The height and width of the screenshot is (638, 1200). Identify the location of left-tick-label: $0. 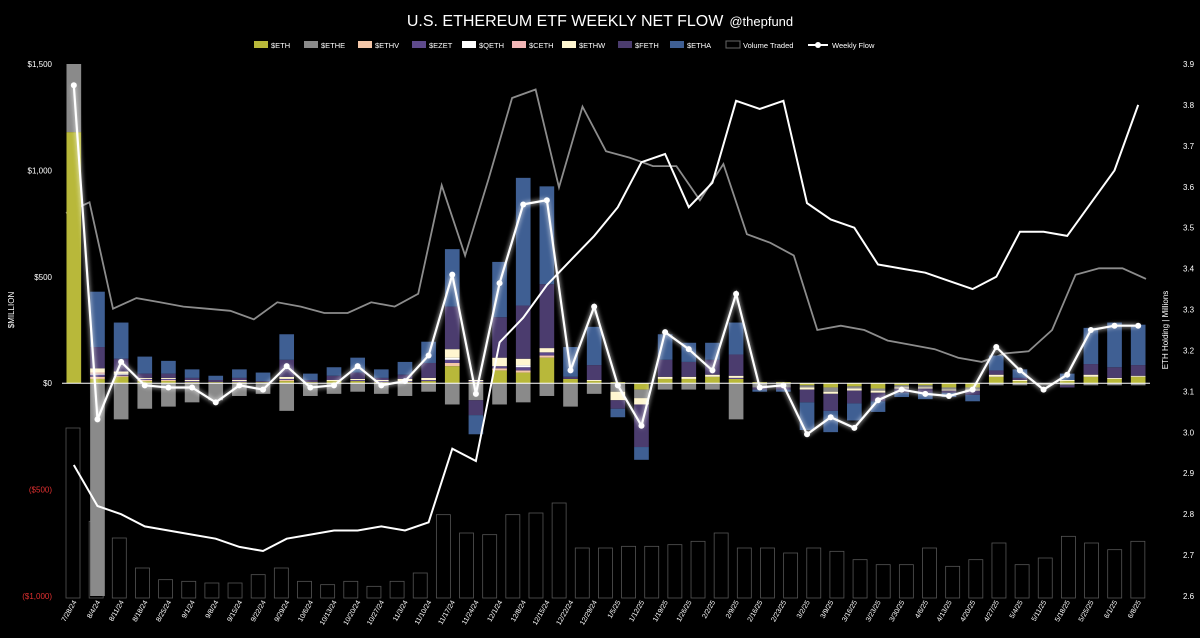
(47, 383).